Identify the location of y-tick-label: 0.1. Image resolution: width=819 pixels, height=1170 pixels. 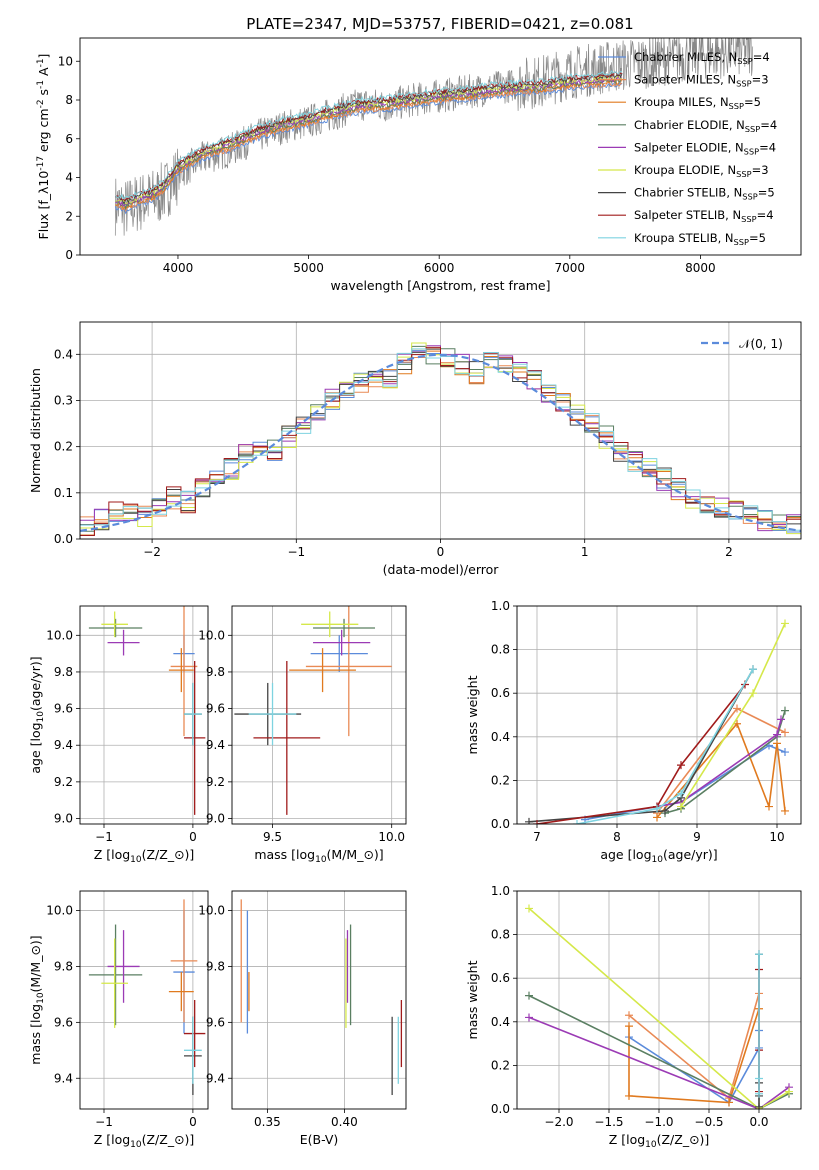
(63, 493).